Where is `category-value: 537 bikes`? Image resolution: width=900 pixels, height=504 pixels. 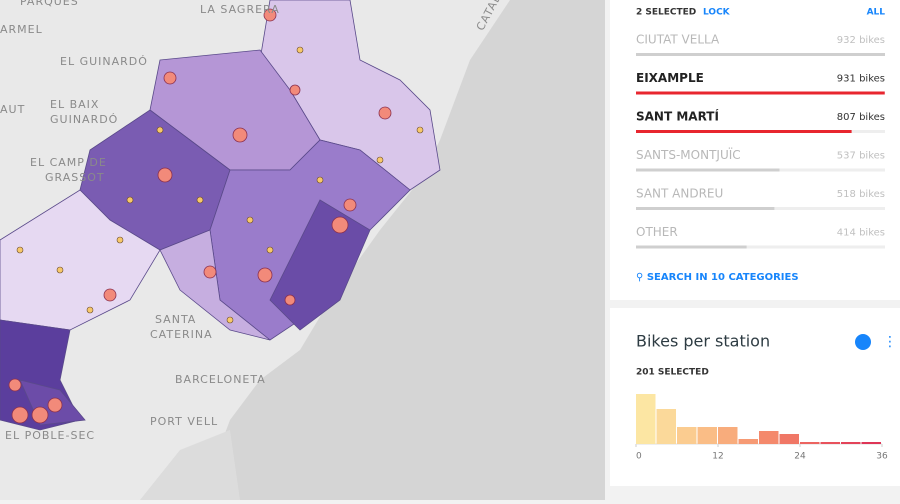 category-value: 537 bikes is located at coordinates (861, 156).